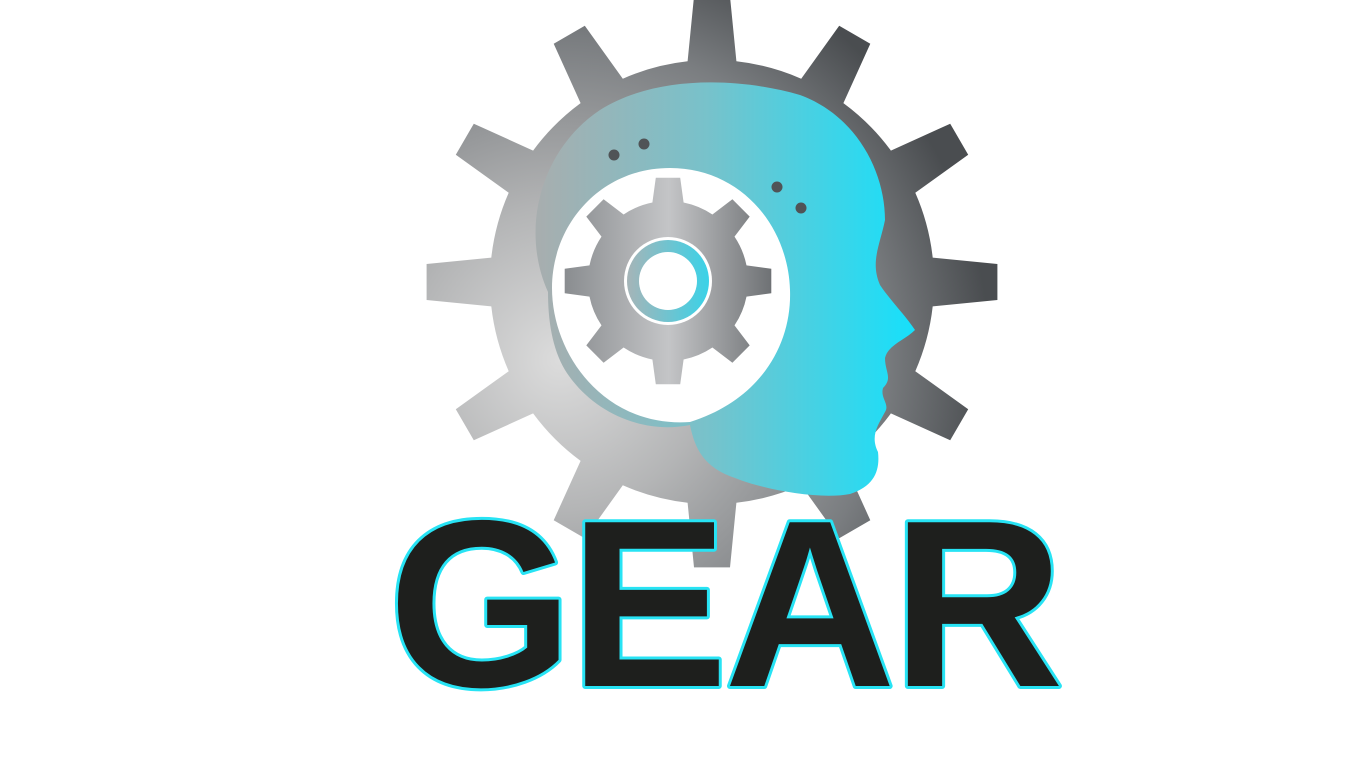 This screenshot has height=768, width=1366. I want to click on dots-decoration, so click(707, 176).